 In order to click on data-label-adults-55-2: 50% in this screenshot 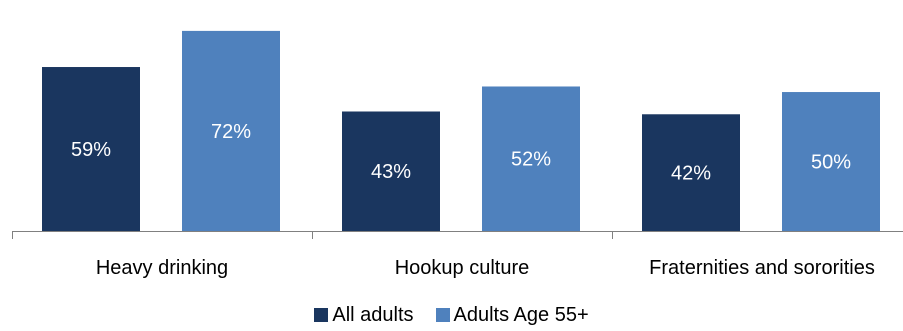, I will do `click(831, 163)`.